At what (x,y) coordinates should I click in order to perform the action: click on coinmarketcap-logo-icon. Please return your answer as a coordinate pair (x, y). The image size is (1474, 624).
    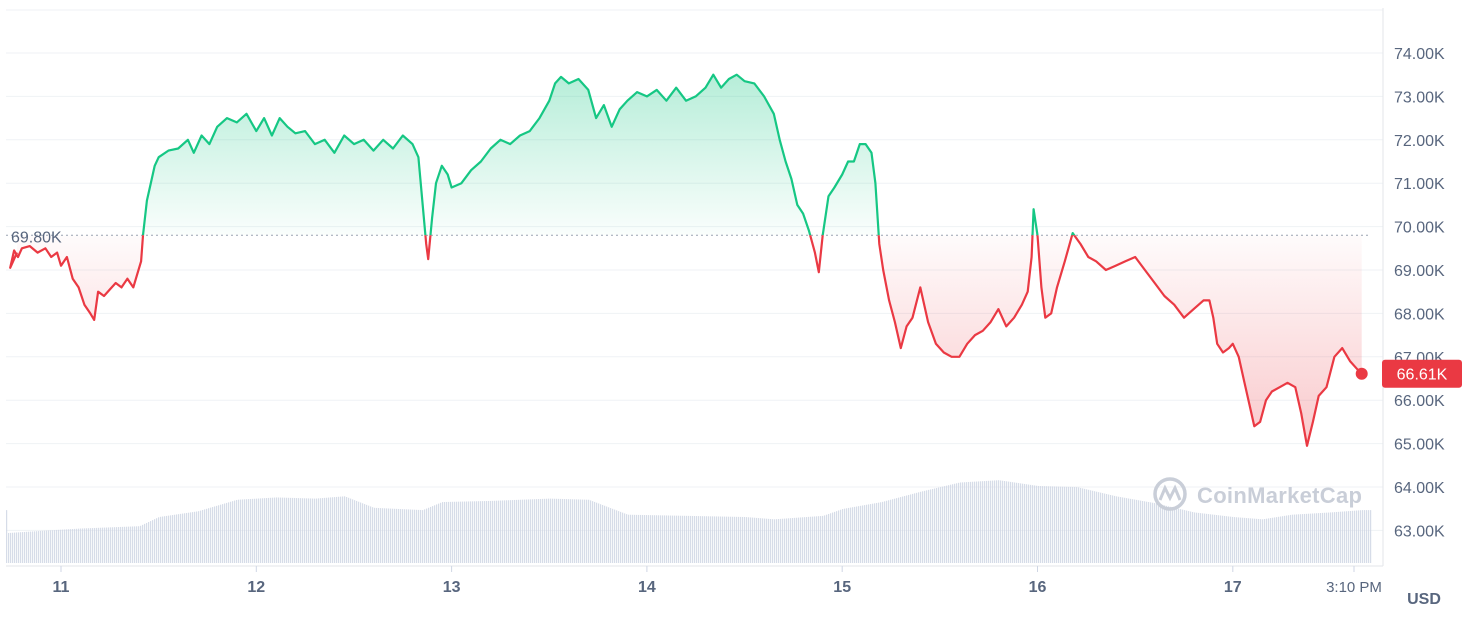
    Looking at the image, I should click on (1170, 494).